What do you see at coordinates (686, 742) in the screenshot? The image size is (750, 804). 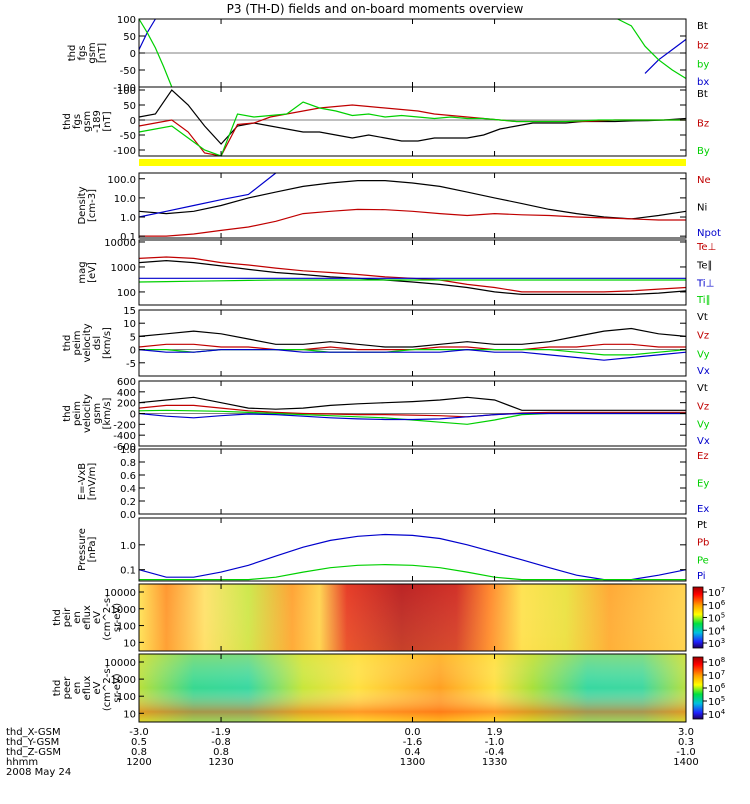 I see `footer-value: 0.3` at bounding box center [686, 742].